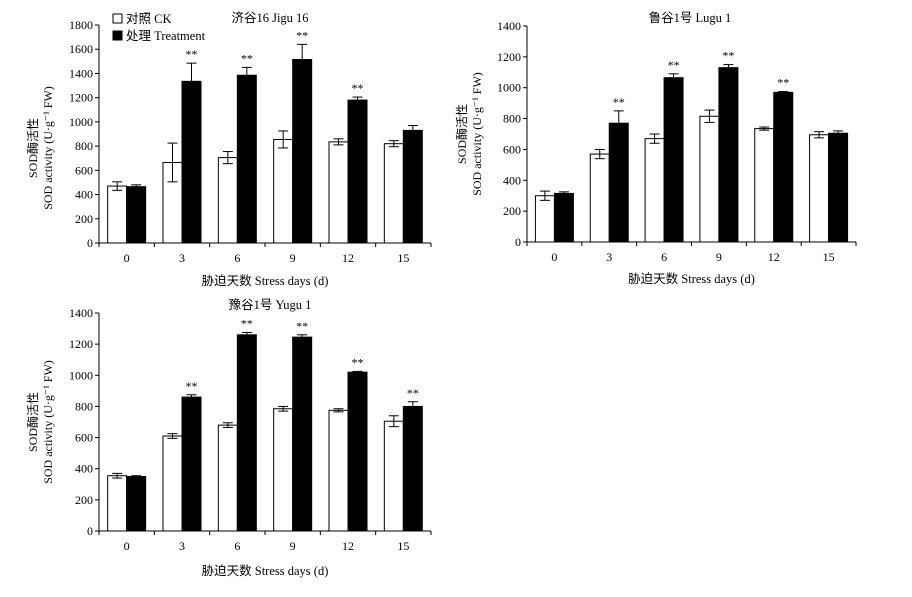  Describe the element at coordinates (149, 19) in the screenshot. I see `legend-label-ck: 对照 CK` at that location.